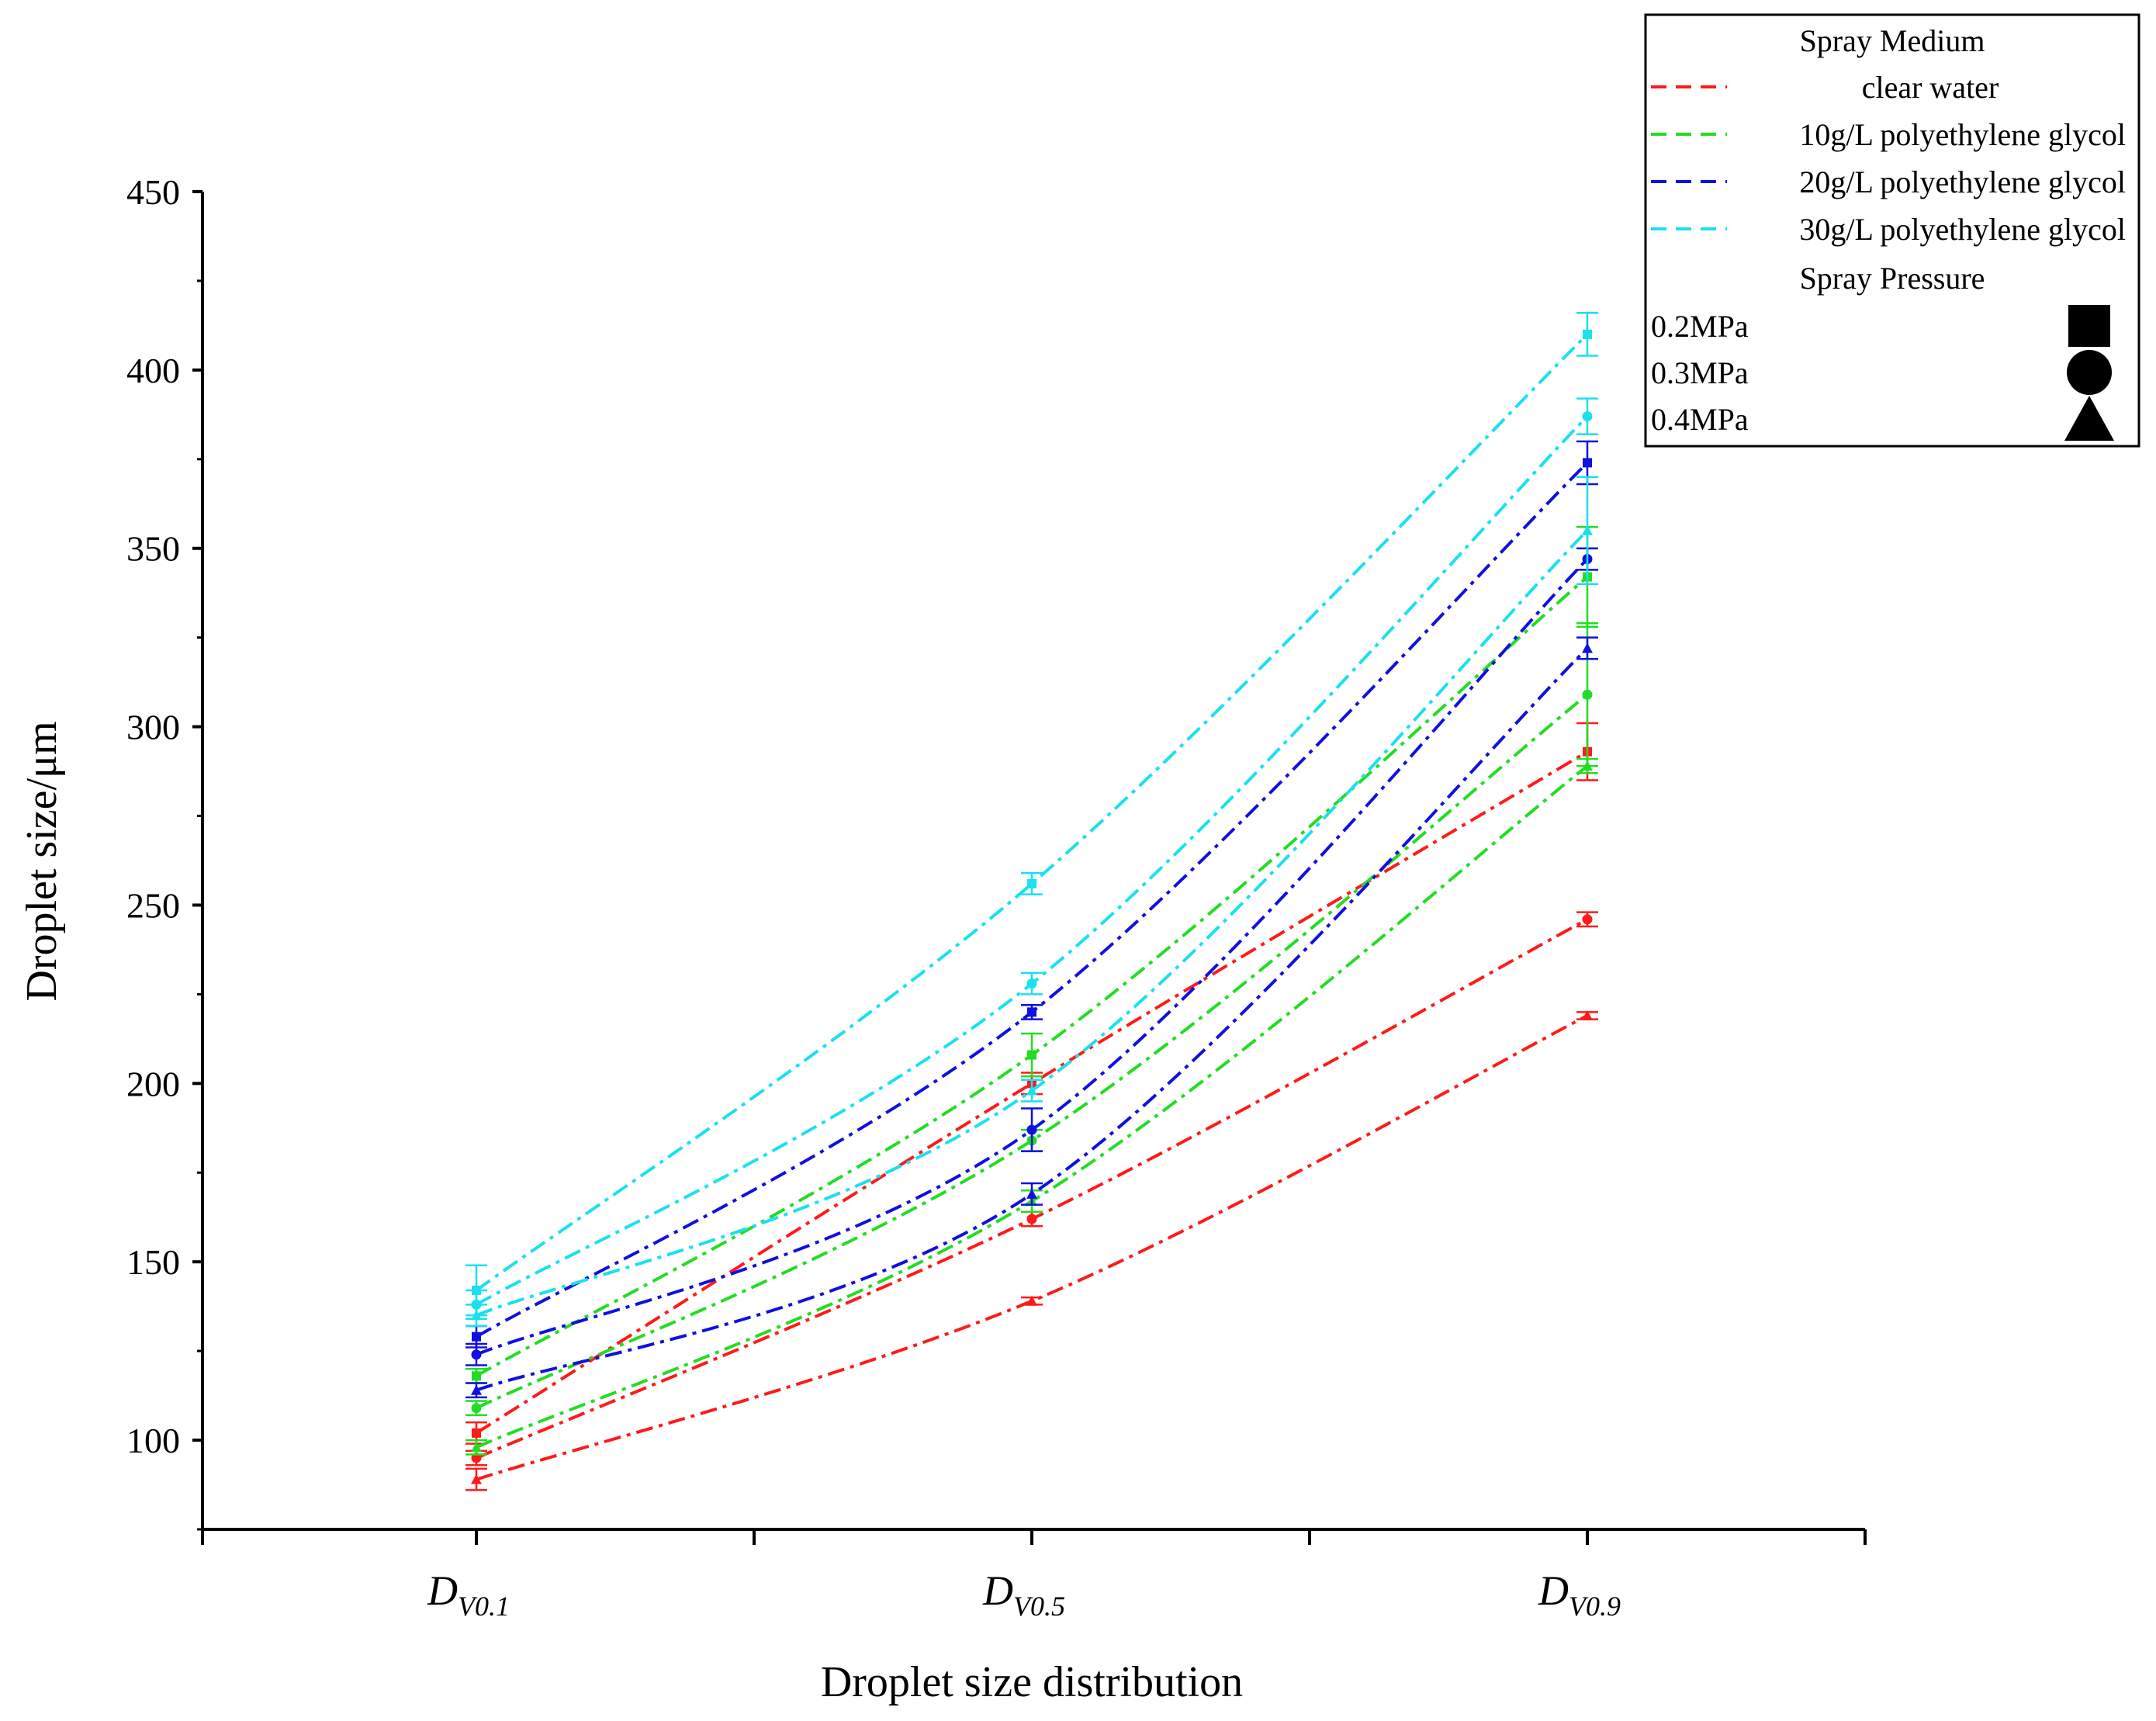  I want to click on x-category-label: DV0.9, so click(1579, 1594).